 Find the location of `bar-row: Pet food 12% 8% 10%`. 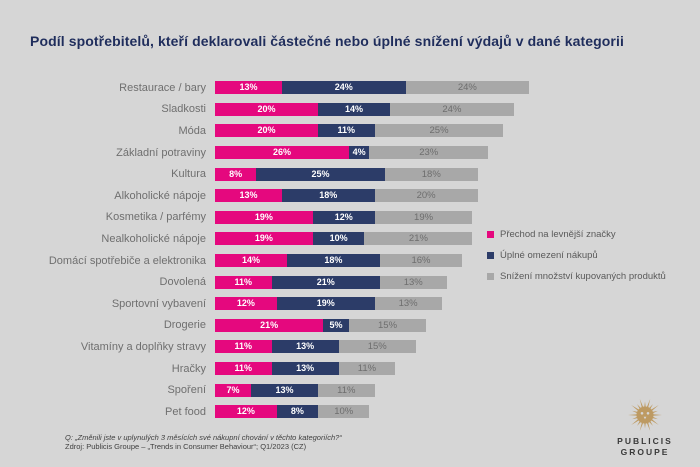

bar-row: Pet food 12% 8% 10% is located at coordinates (355, 412).